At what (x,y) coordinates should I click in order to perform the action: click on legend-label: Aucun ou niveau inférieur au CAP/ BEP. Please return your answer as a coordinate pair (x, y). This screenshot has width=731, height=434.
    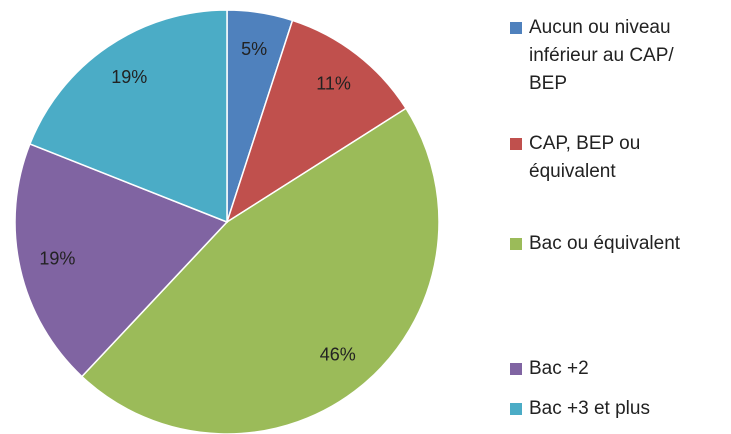
    Looking at the image, I should click on (601, 55).